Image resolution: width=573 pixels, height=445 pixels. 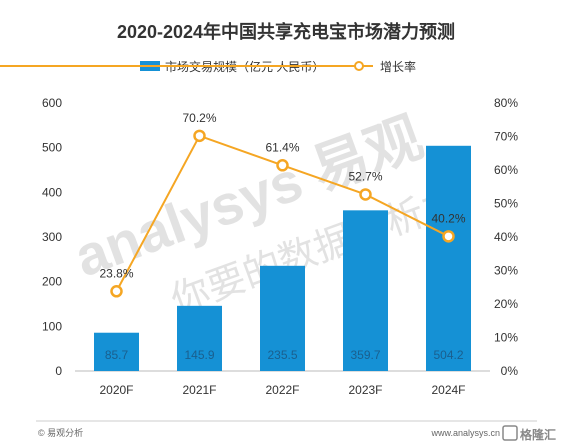 What do you see at coordinates (286, 31) in the screenshot?
I see `chart-title: 2020-2024年中国共享充电宝市场潜力预测` at bounding box center [286, 31].